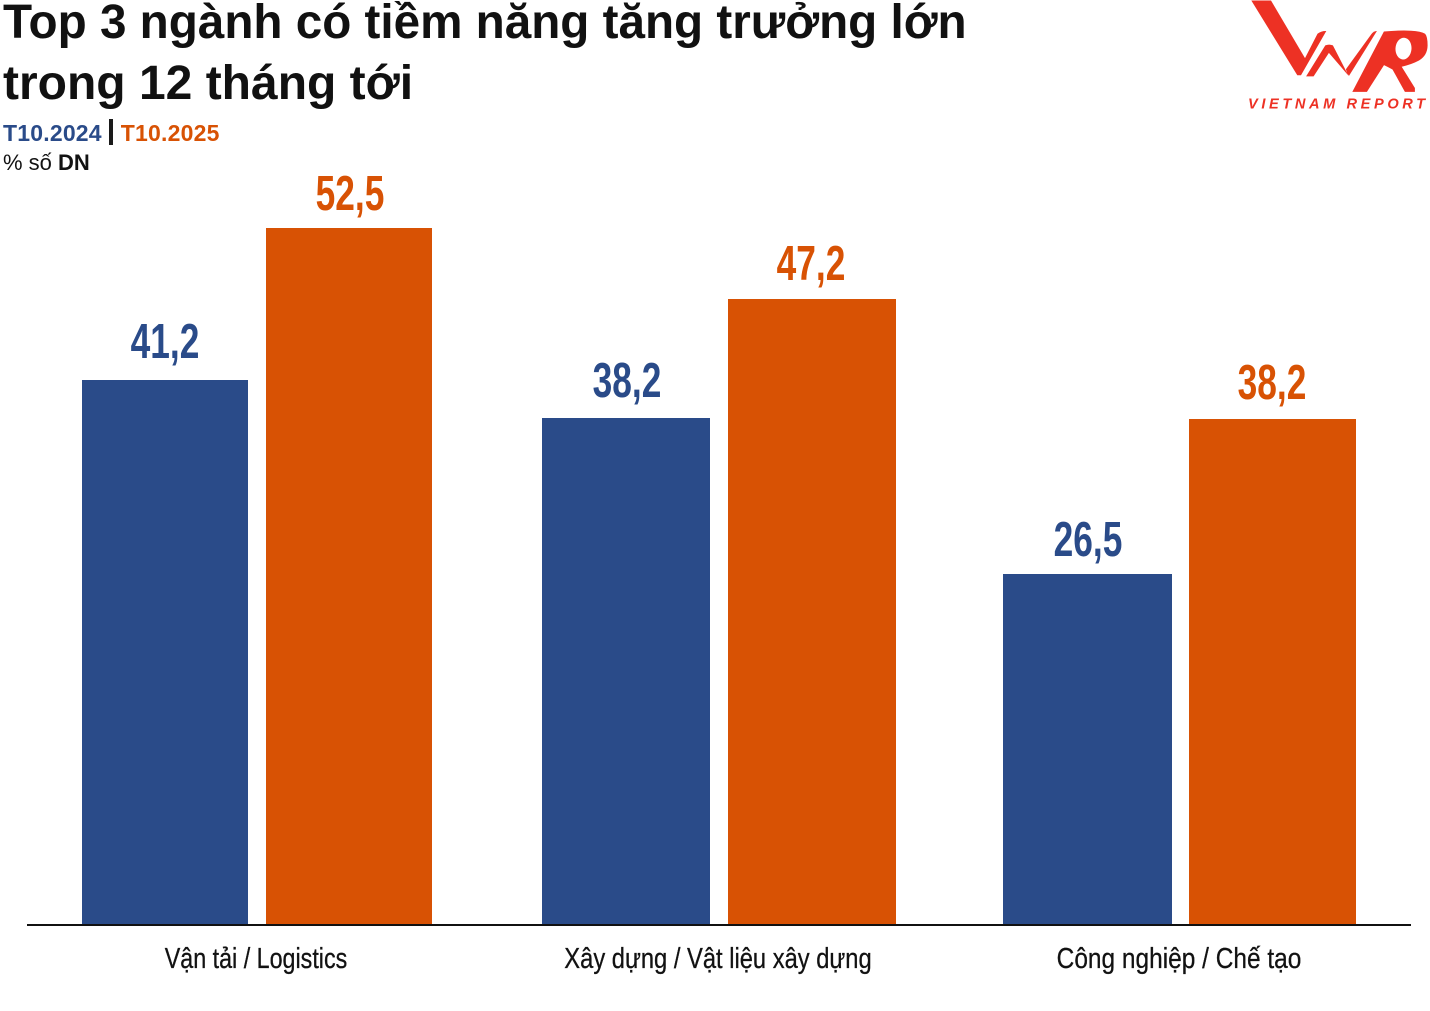  What do you see at coordinates (1338, 104) in the screenshot?
I see `svg-text: VIETNAM REPORT` at bounding box center [1338, 104].